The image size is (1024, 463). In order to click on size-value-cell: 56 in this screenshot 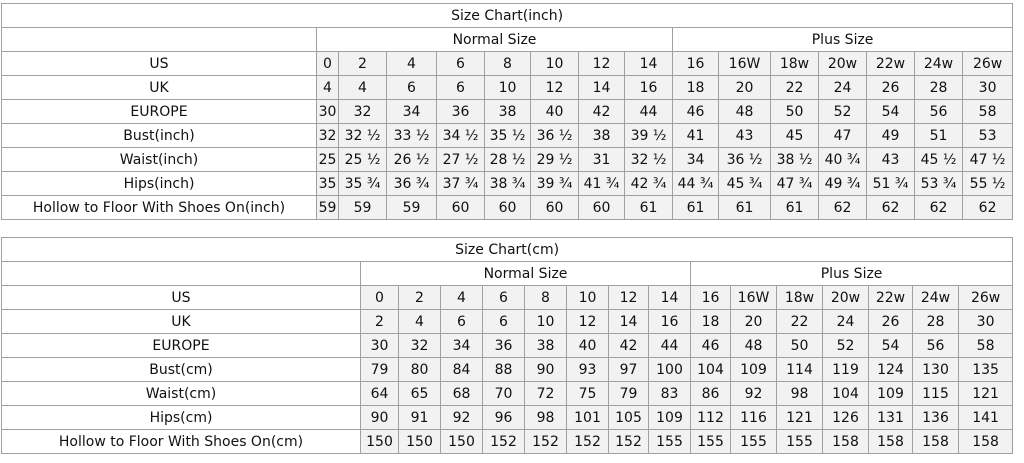, I will do `click(938, 111)`.